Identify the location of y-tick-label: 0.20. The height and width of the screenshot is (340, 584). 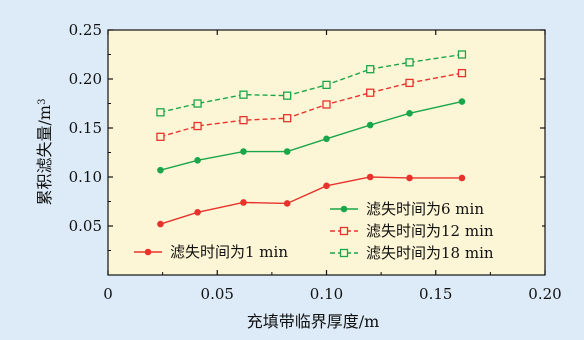
(85, 79).